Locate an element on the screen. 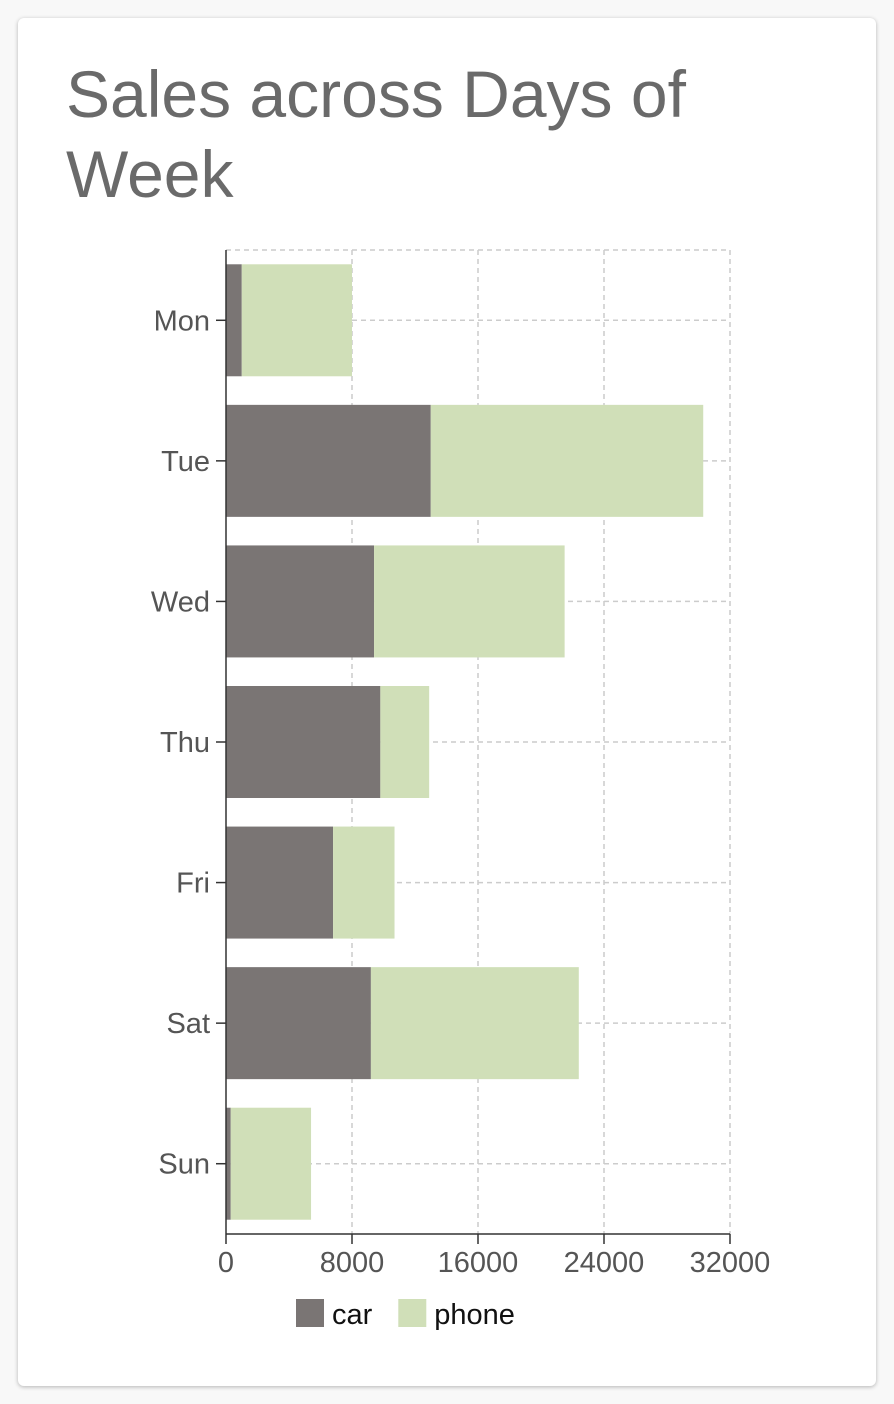  x-tick-label: 0 is located at coordinates (226, 1263).